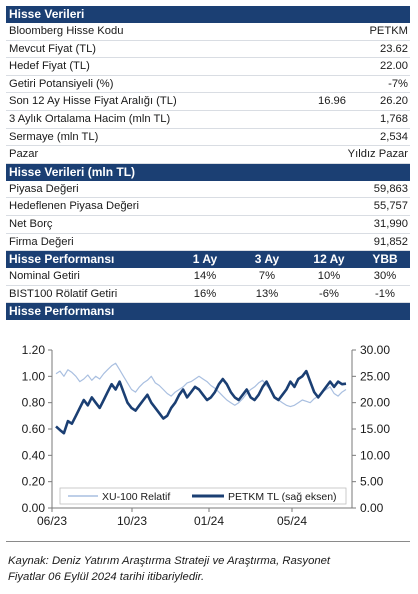 The width and height of the screenshot is (418, 594). What do you see at coordinates (208, 120) in the screenshot?
I see `stock-data-row: 3 Aylık Ortalama Hacim (mln TL) 1,768` at bounding box center [208, 120].